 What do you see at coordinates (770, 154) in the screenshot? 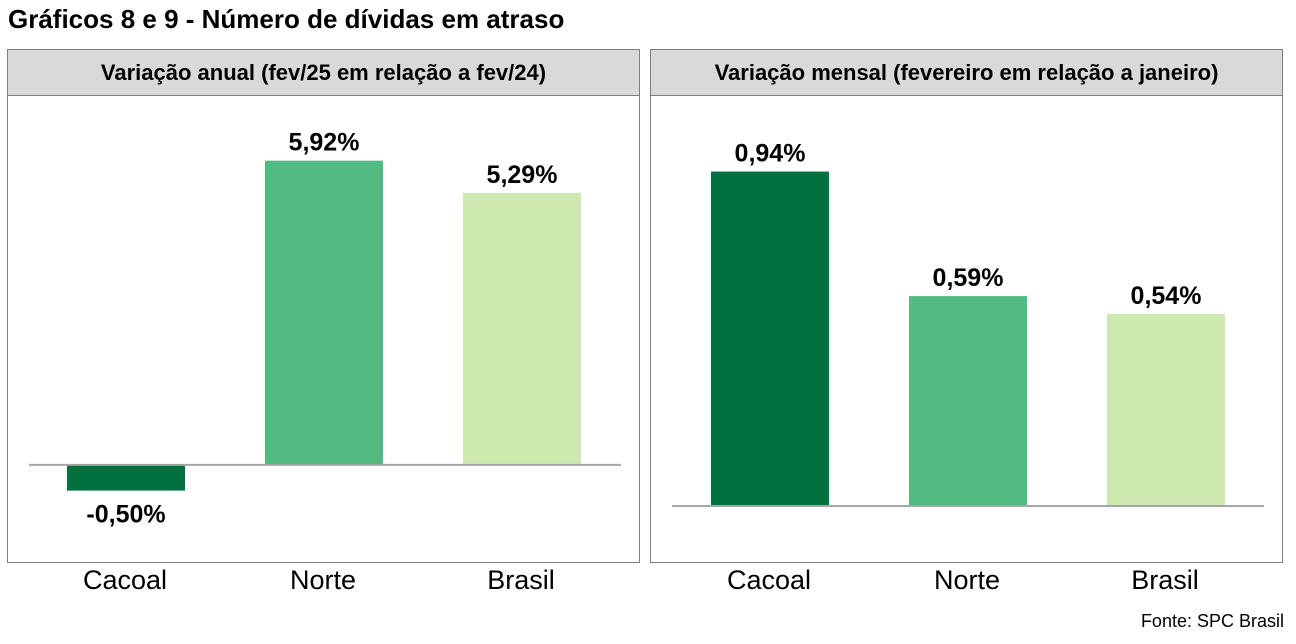
I see `data-label: 0,94%` at bounding box center [770, 154].